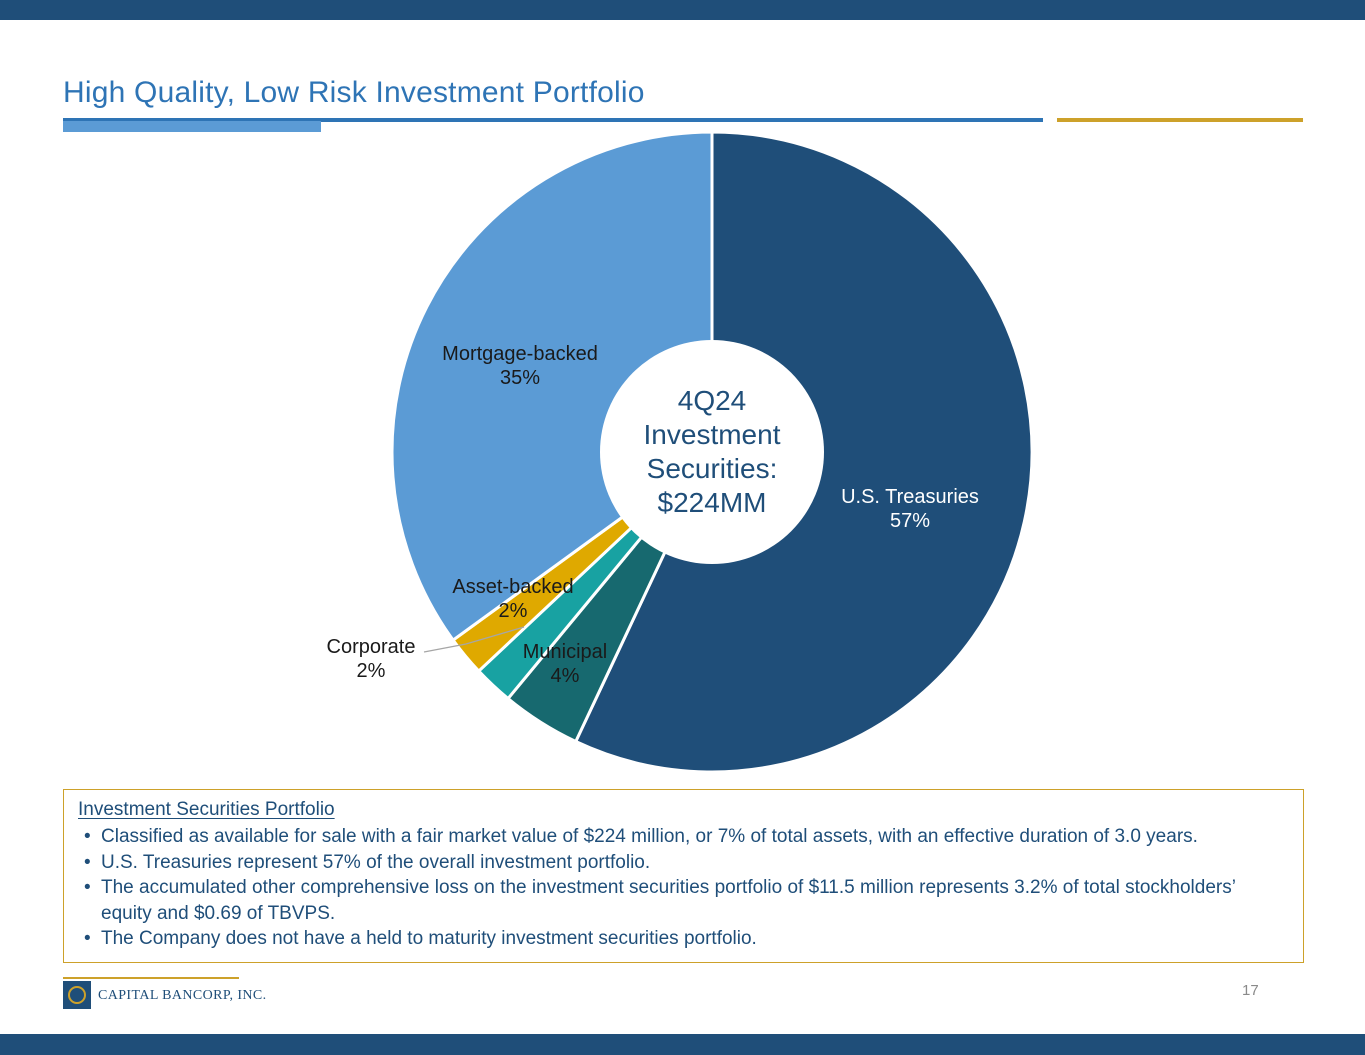 The width and height of the screenshot is (1365, 1055). What do you see at coordinates (552, 386) in the screenshot?
I see `pie-slice-mortgage-backed` at bounding box center [552, 386].